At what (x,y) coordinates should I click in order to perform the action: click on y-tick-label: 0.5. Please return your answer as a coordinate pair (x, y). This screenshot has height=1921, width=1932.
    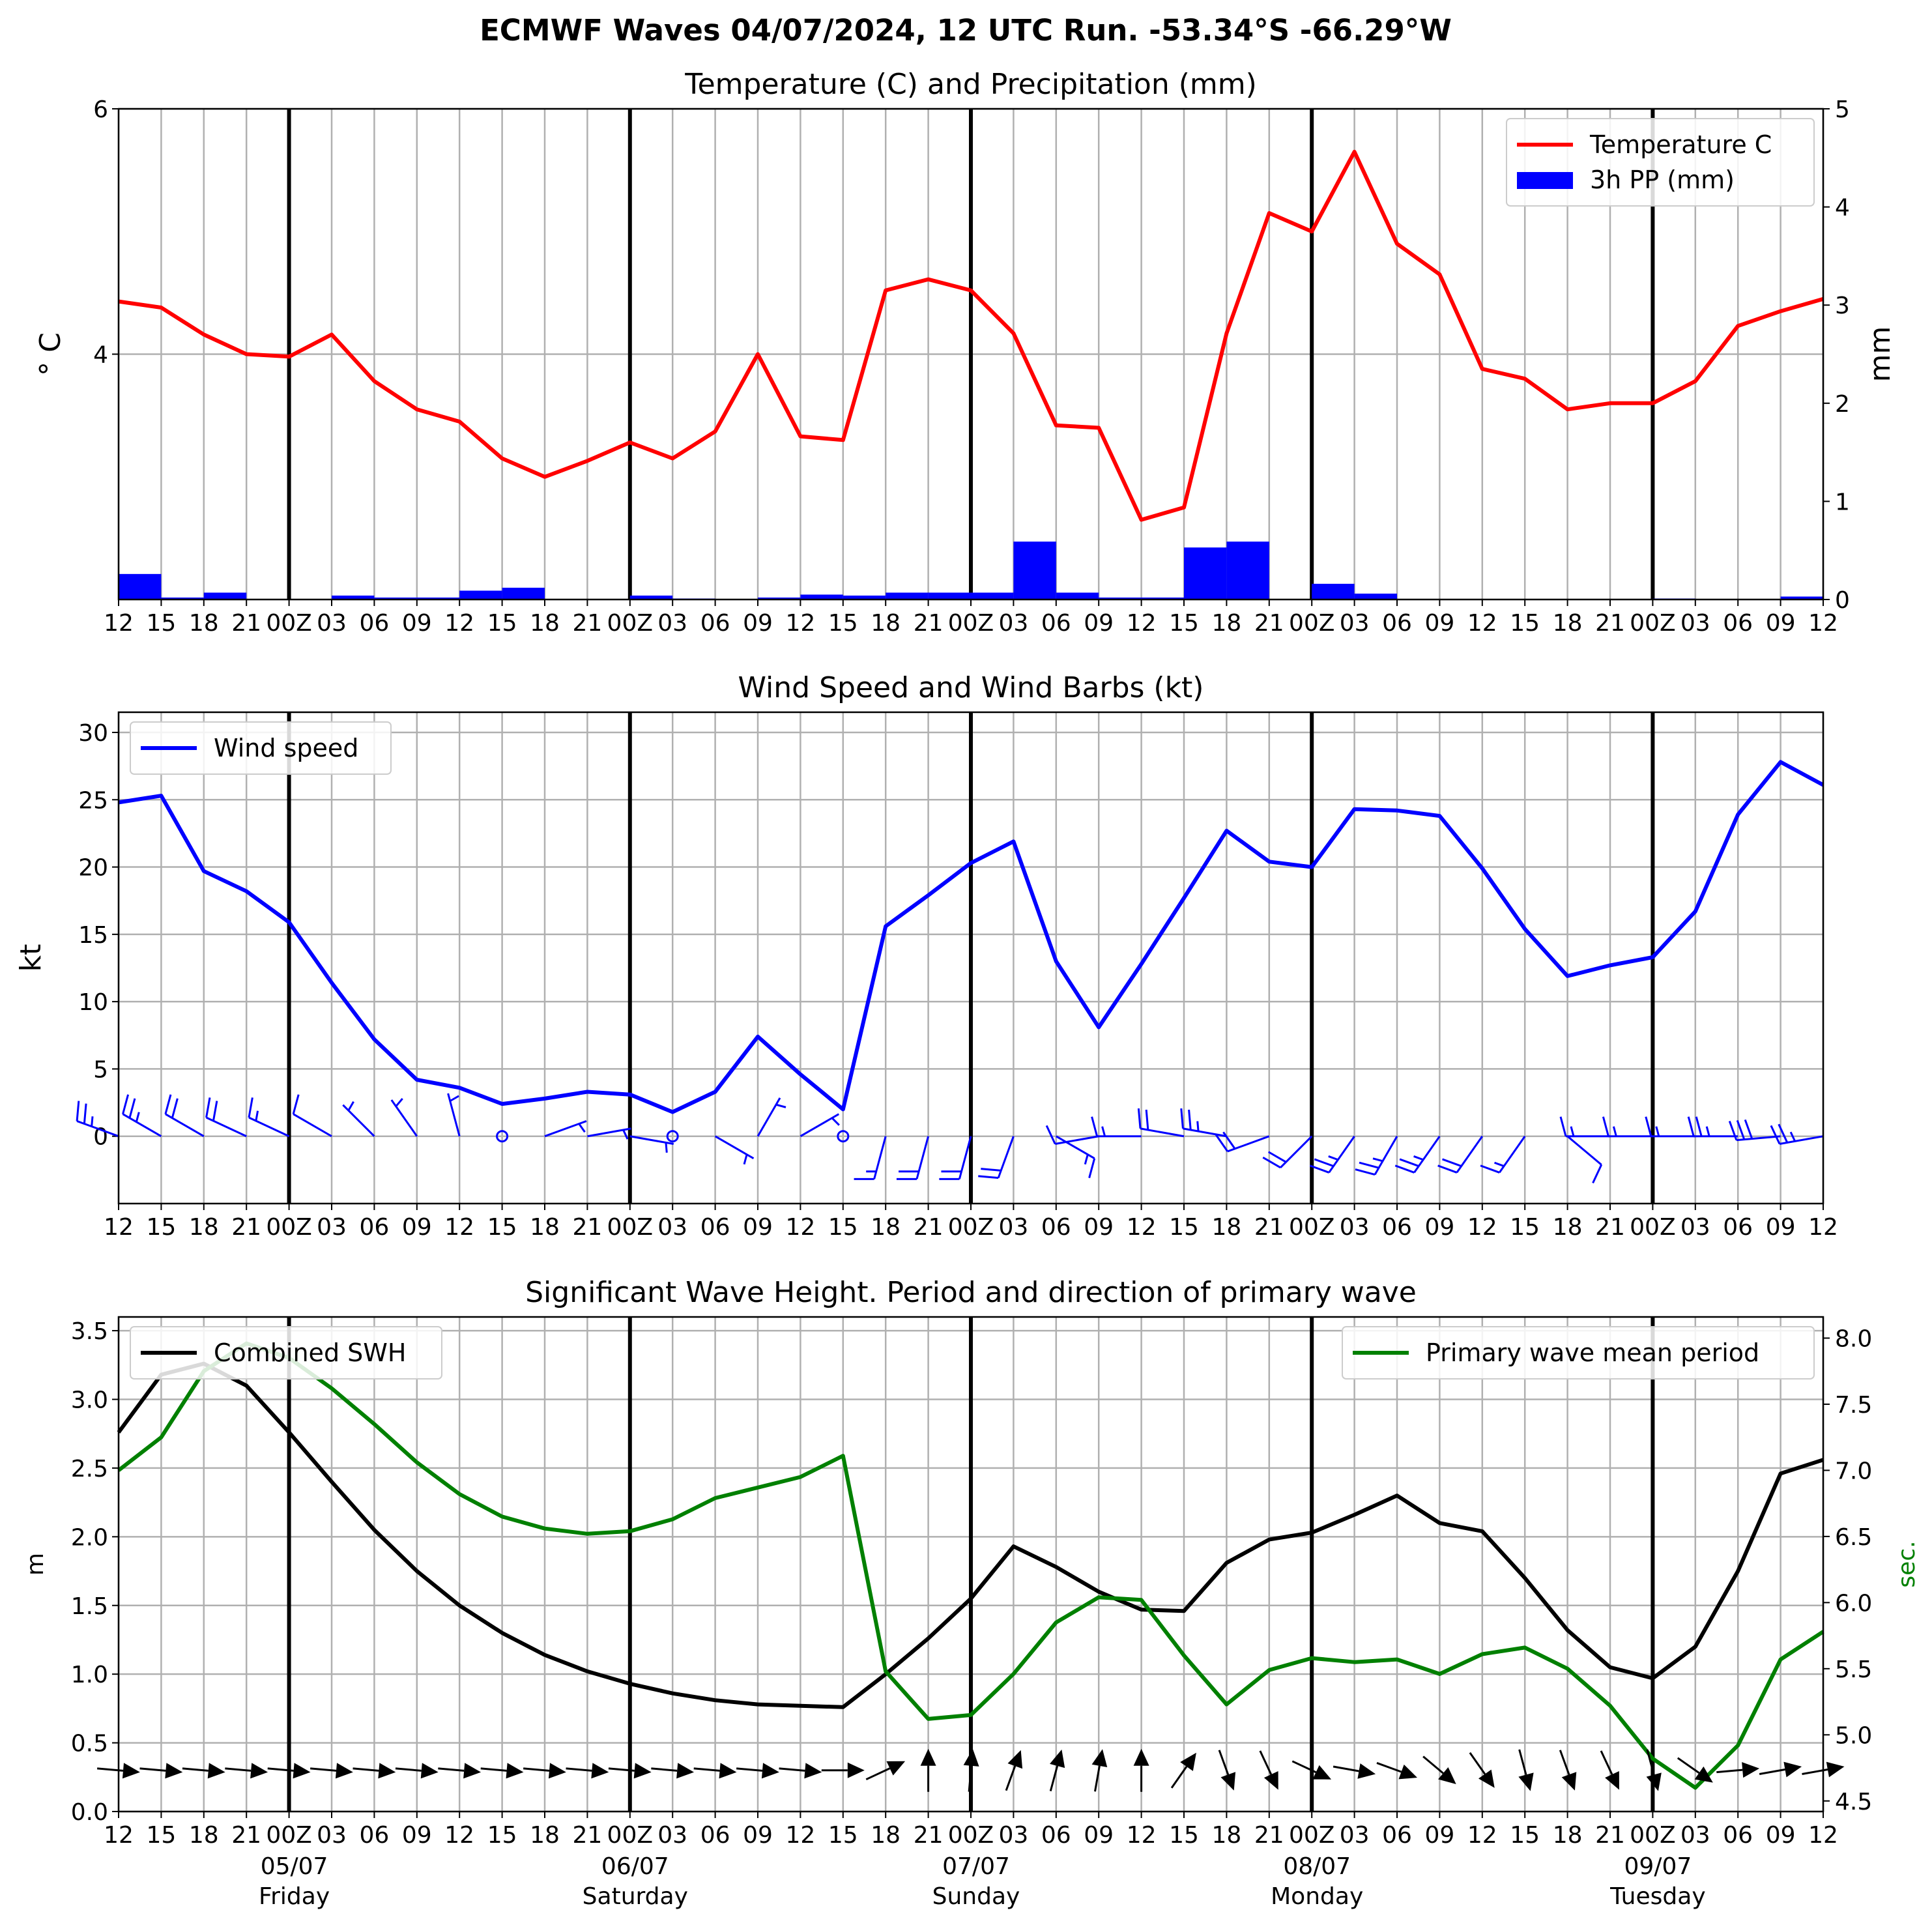
    Looking at the image, I should click on (89, 1744).